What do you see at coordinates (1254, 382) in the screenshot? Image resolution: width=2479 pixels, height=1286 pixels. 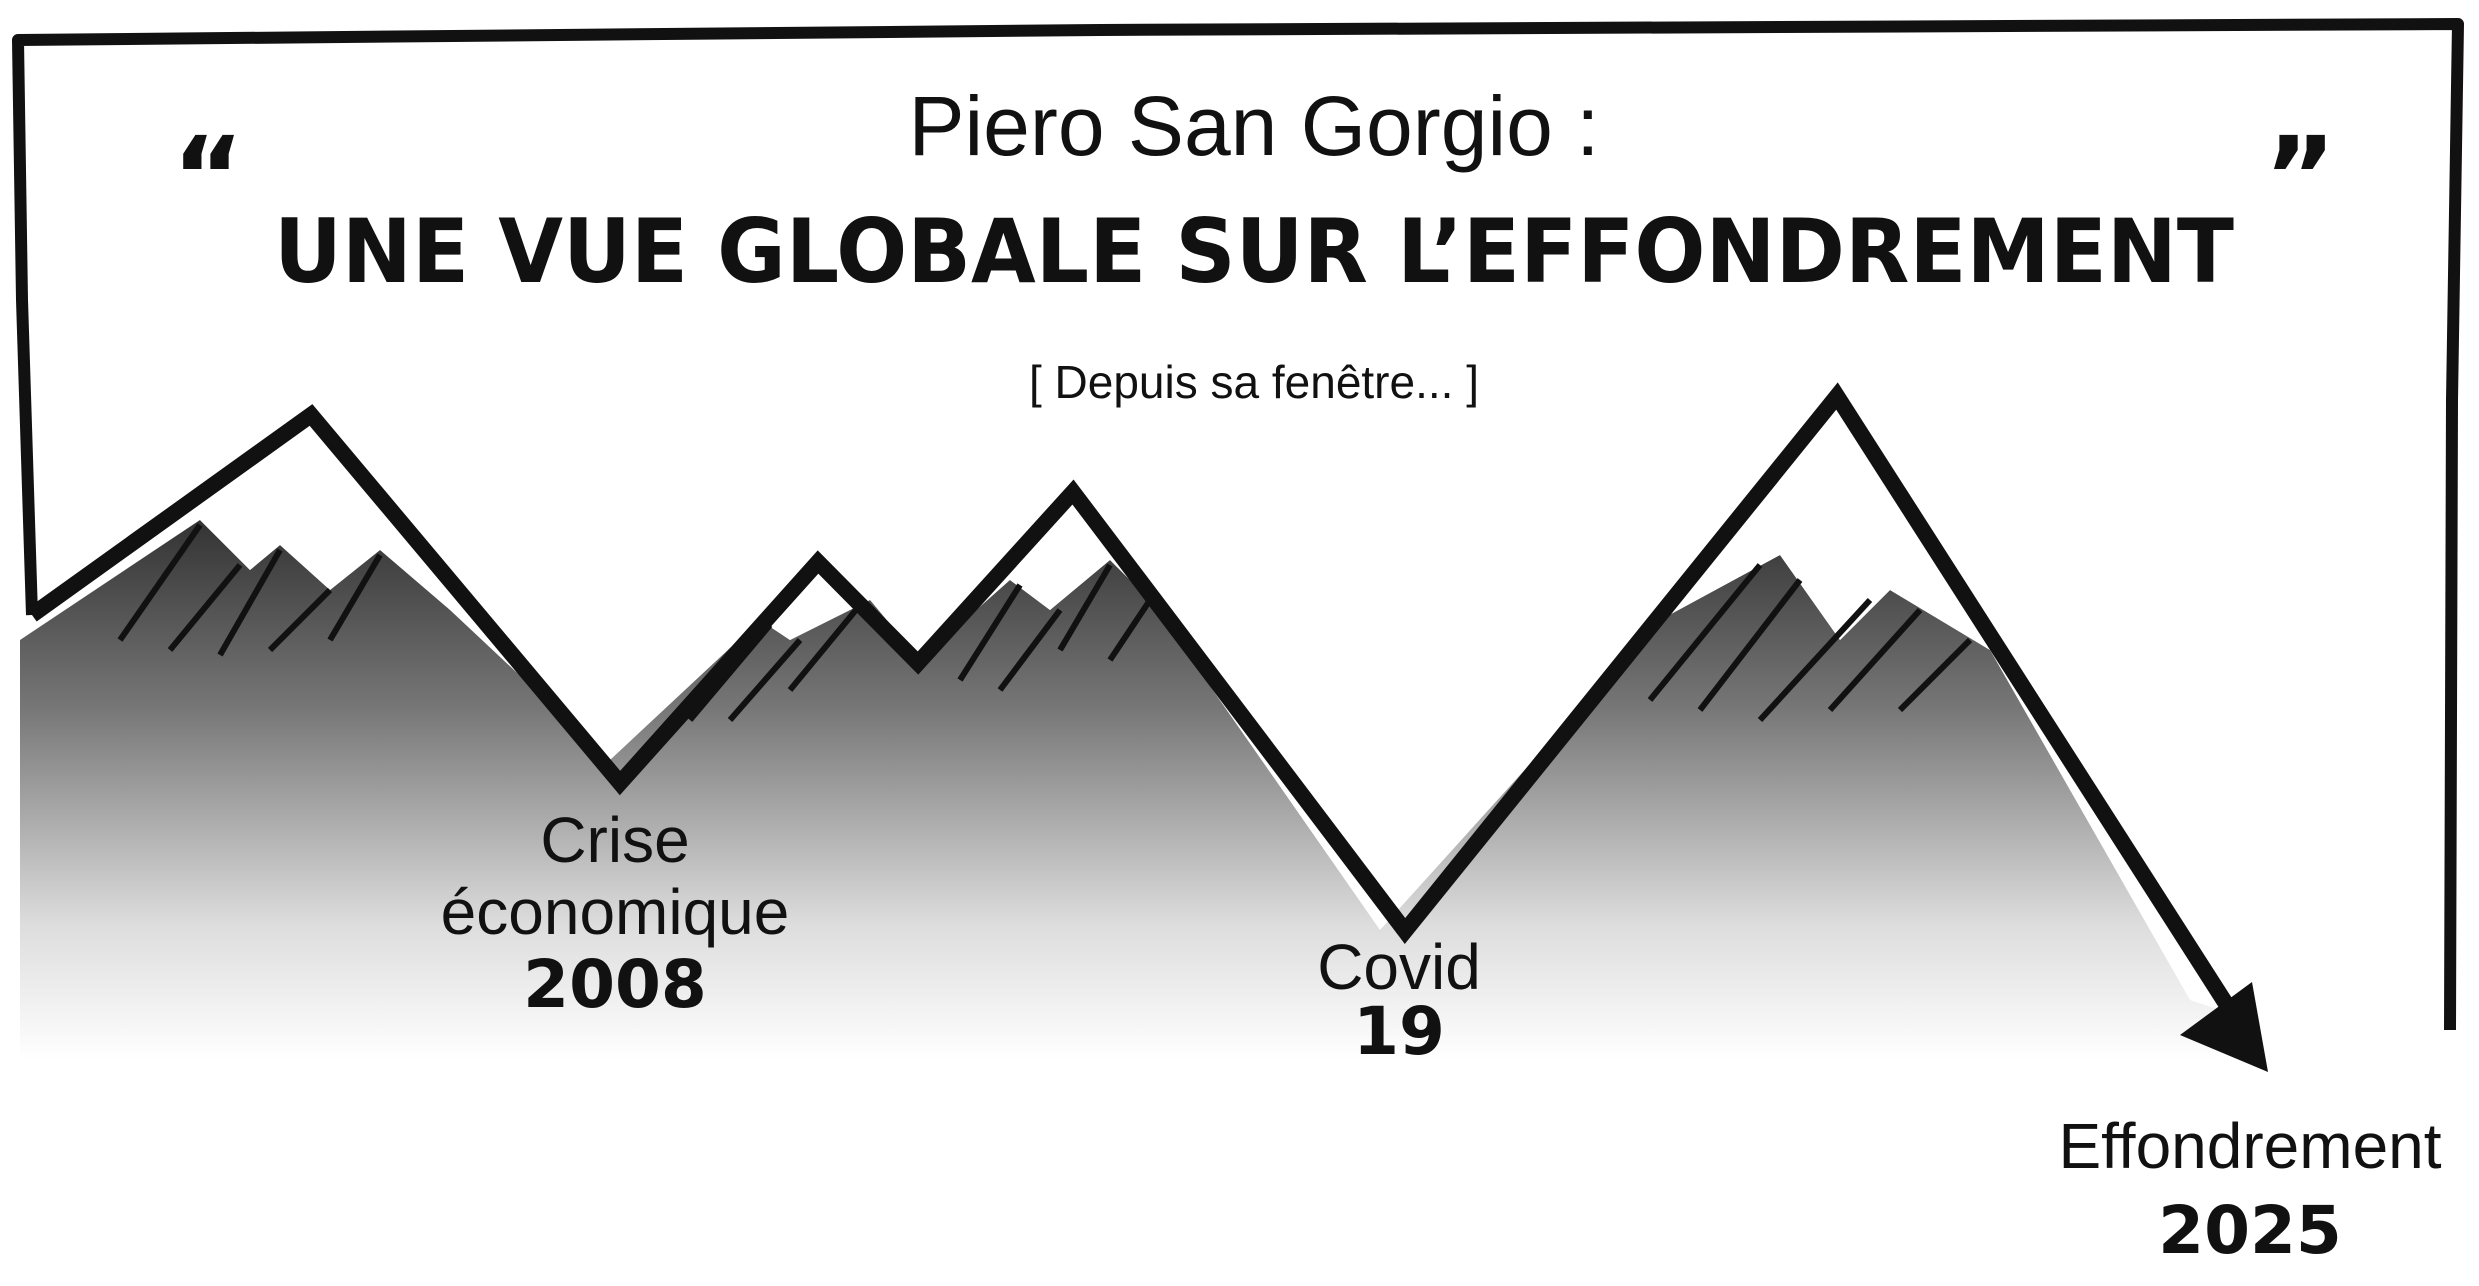 I see `note: [ Depuis sa fenêtre... ]` at bounding box center [1254, 382].